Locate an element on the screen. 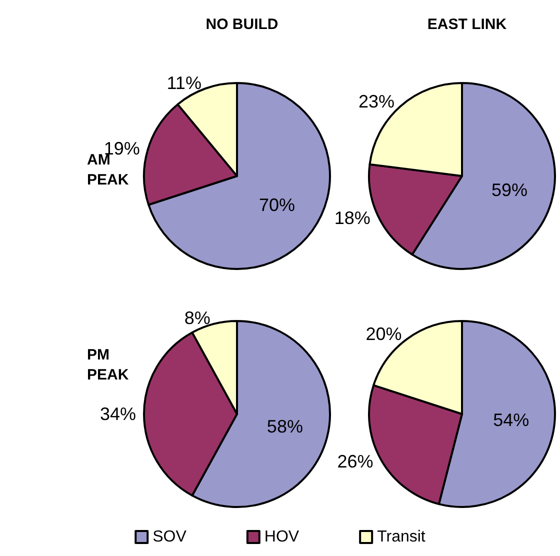  data-label: 58% is located at coordinates (284, 426).